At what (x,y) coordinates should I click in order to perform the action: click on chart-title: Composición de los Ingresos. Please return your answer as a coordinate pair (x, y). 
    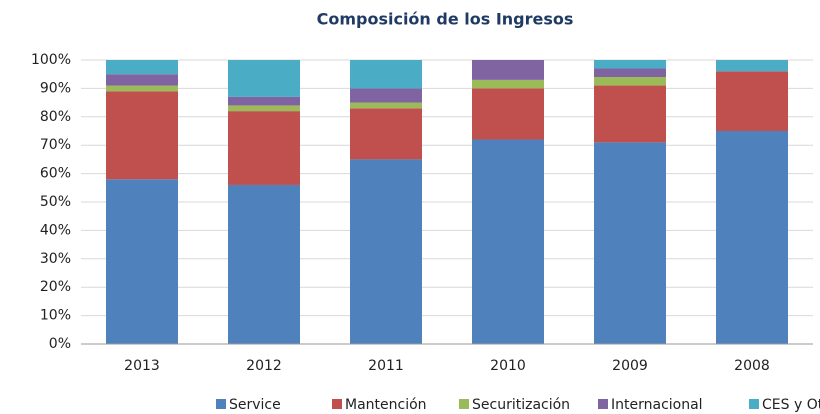
    Looking at the image, I should click on (445, 19).